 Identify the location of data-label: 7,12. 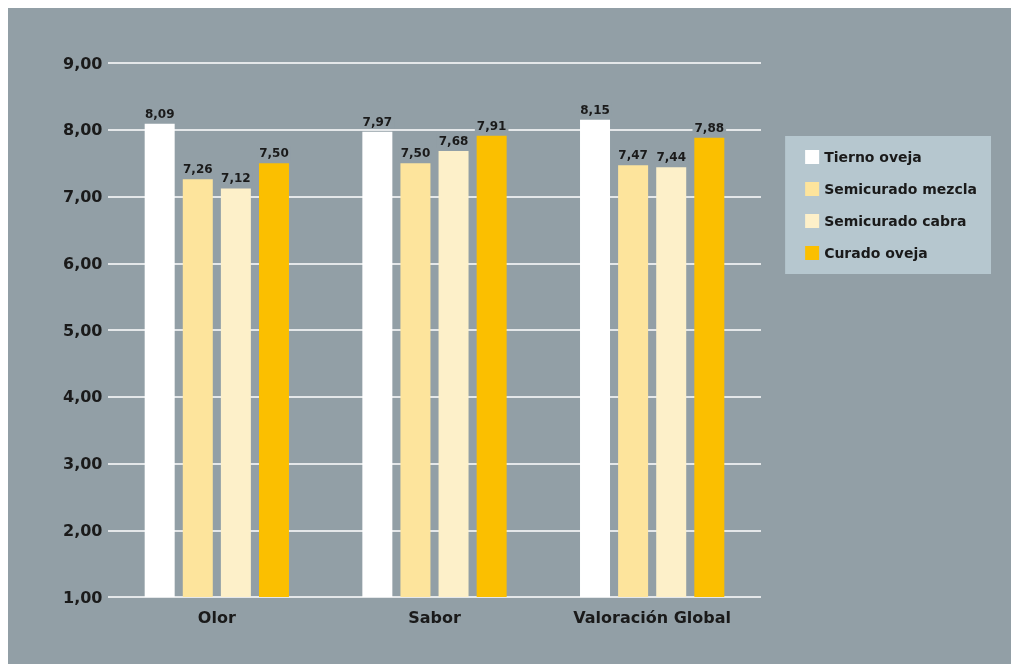
(236, 178).